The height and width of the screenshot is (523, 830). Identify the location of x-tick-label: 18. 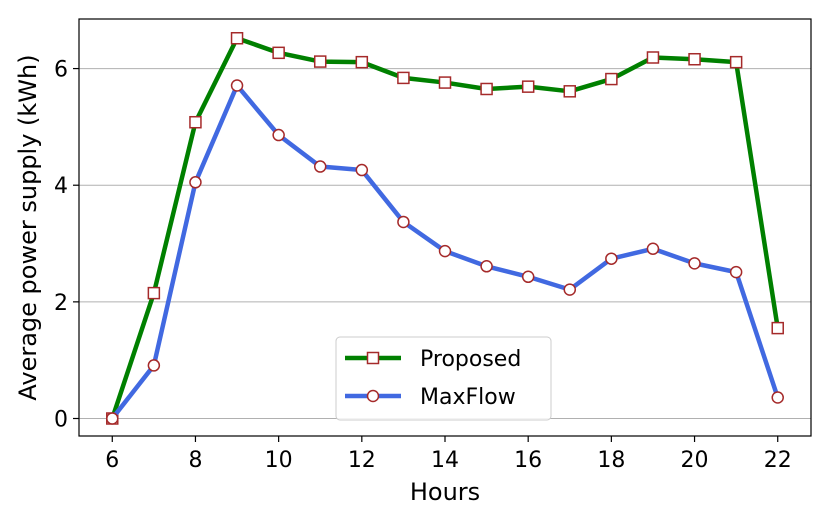
(611, 460).